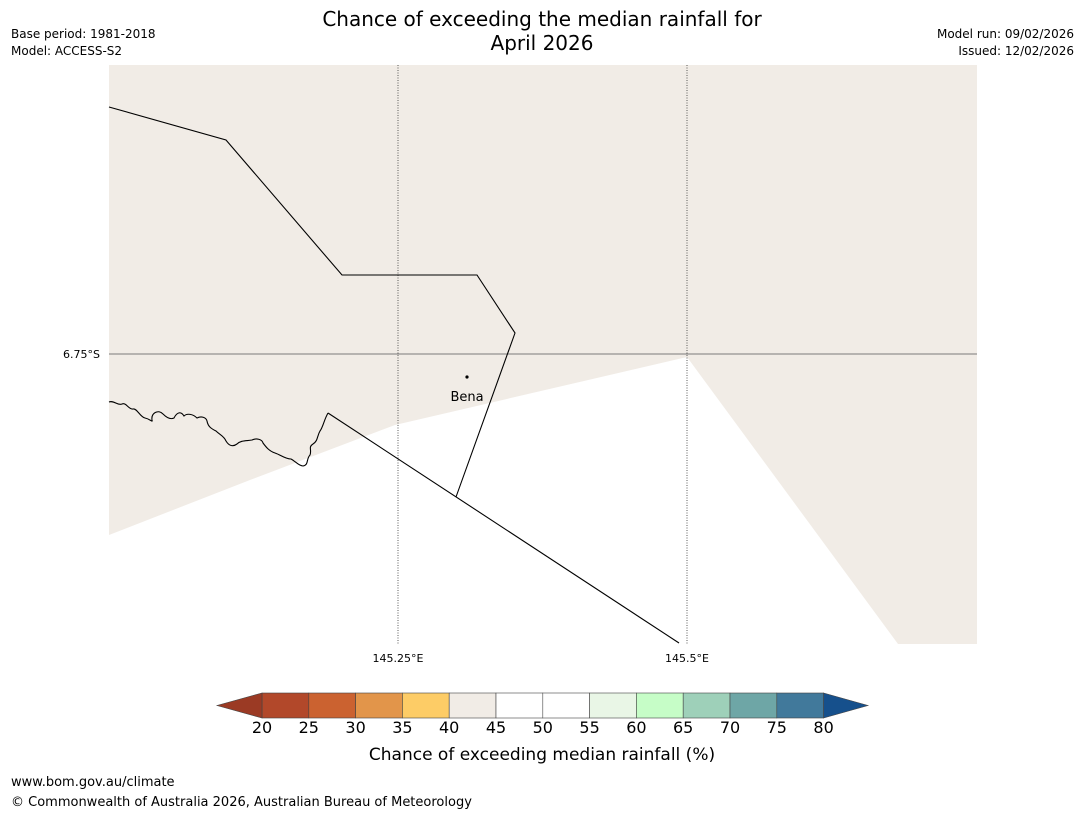  What do you see at coordinates (218, 434) in the screenshot?
I see `coastline` at bounding box center [218, 434].